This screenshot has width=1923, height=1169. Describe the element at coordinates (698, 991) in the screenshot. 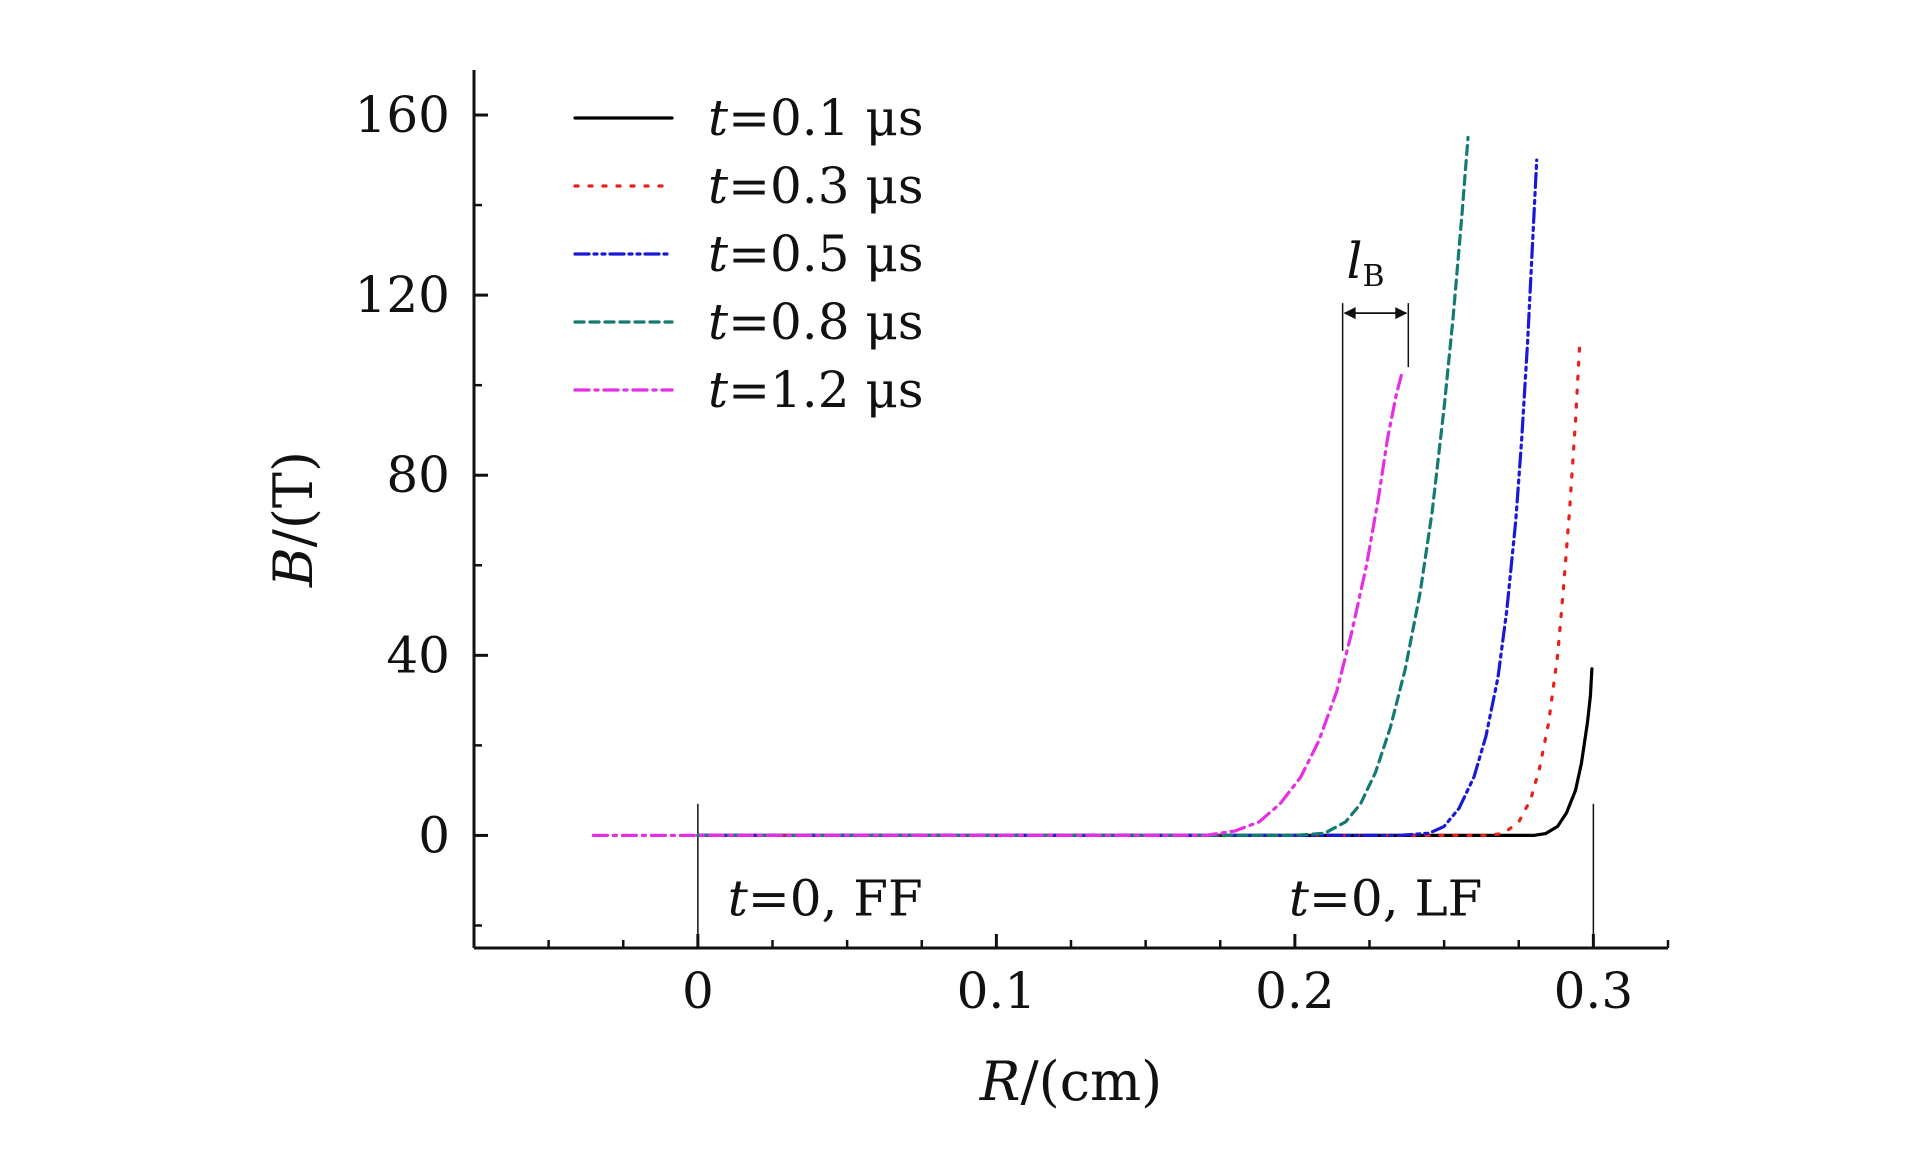

I see `x-tick-label: 0` at that location.